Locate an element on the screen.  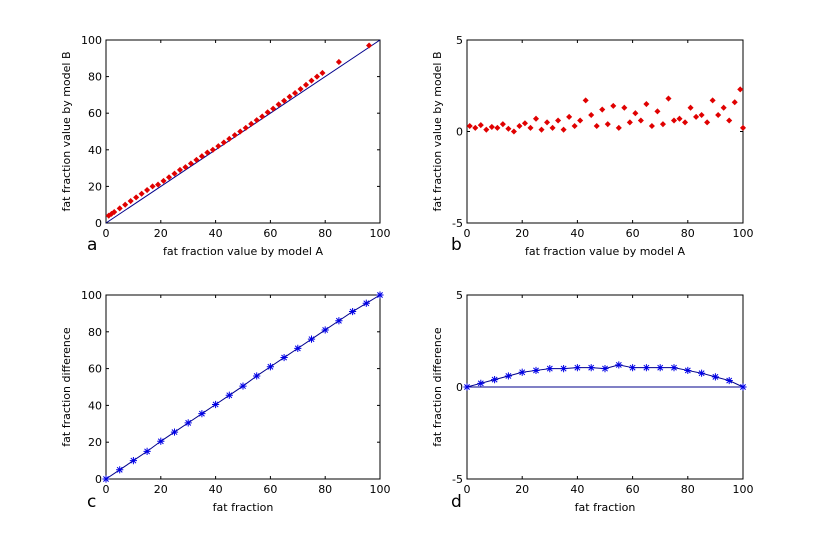
panel-letter: c is located at coordinates (91, 502).